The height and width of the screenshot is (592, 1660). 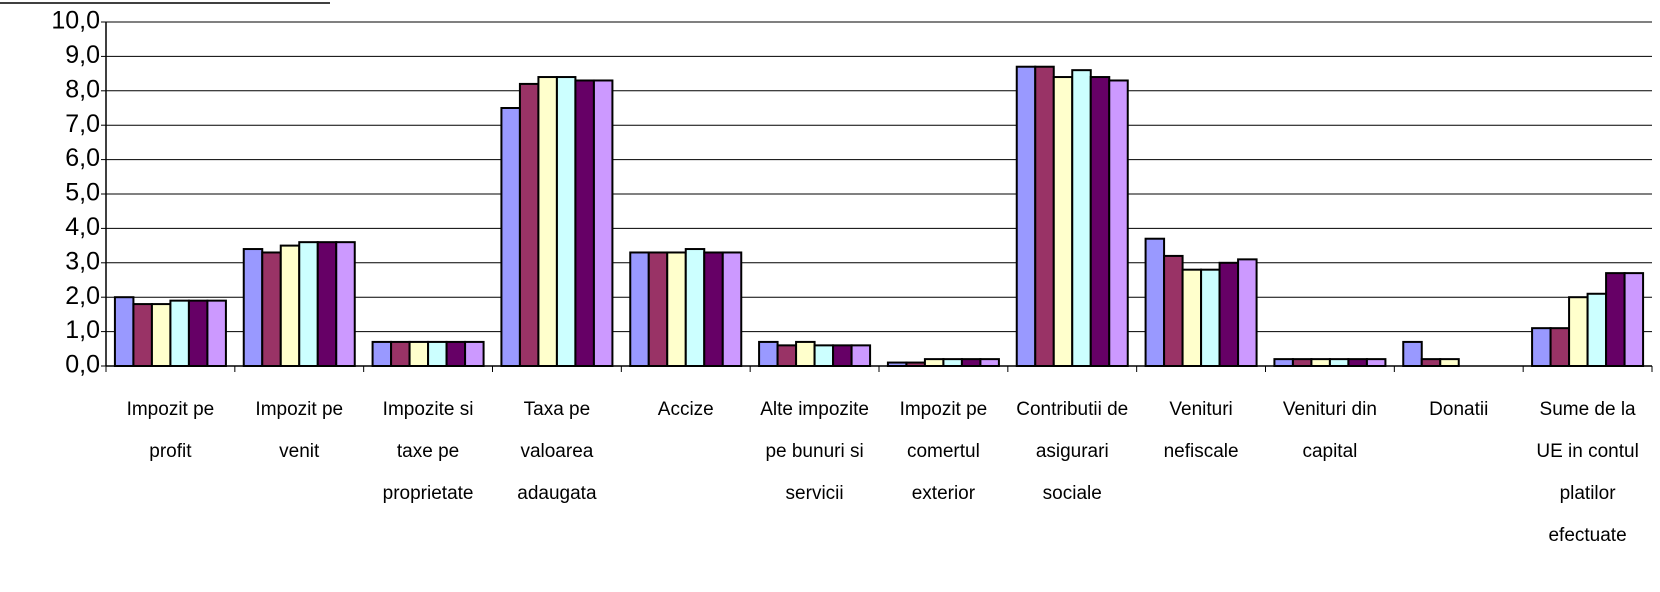 What do you see at coordinates (82, 330) in the screenshot?
I see `y-tick-label: 1,0` at bounding box center [82, 330].